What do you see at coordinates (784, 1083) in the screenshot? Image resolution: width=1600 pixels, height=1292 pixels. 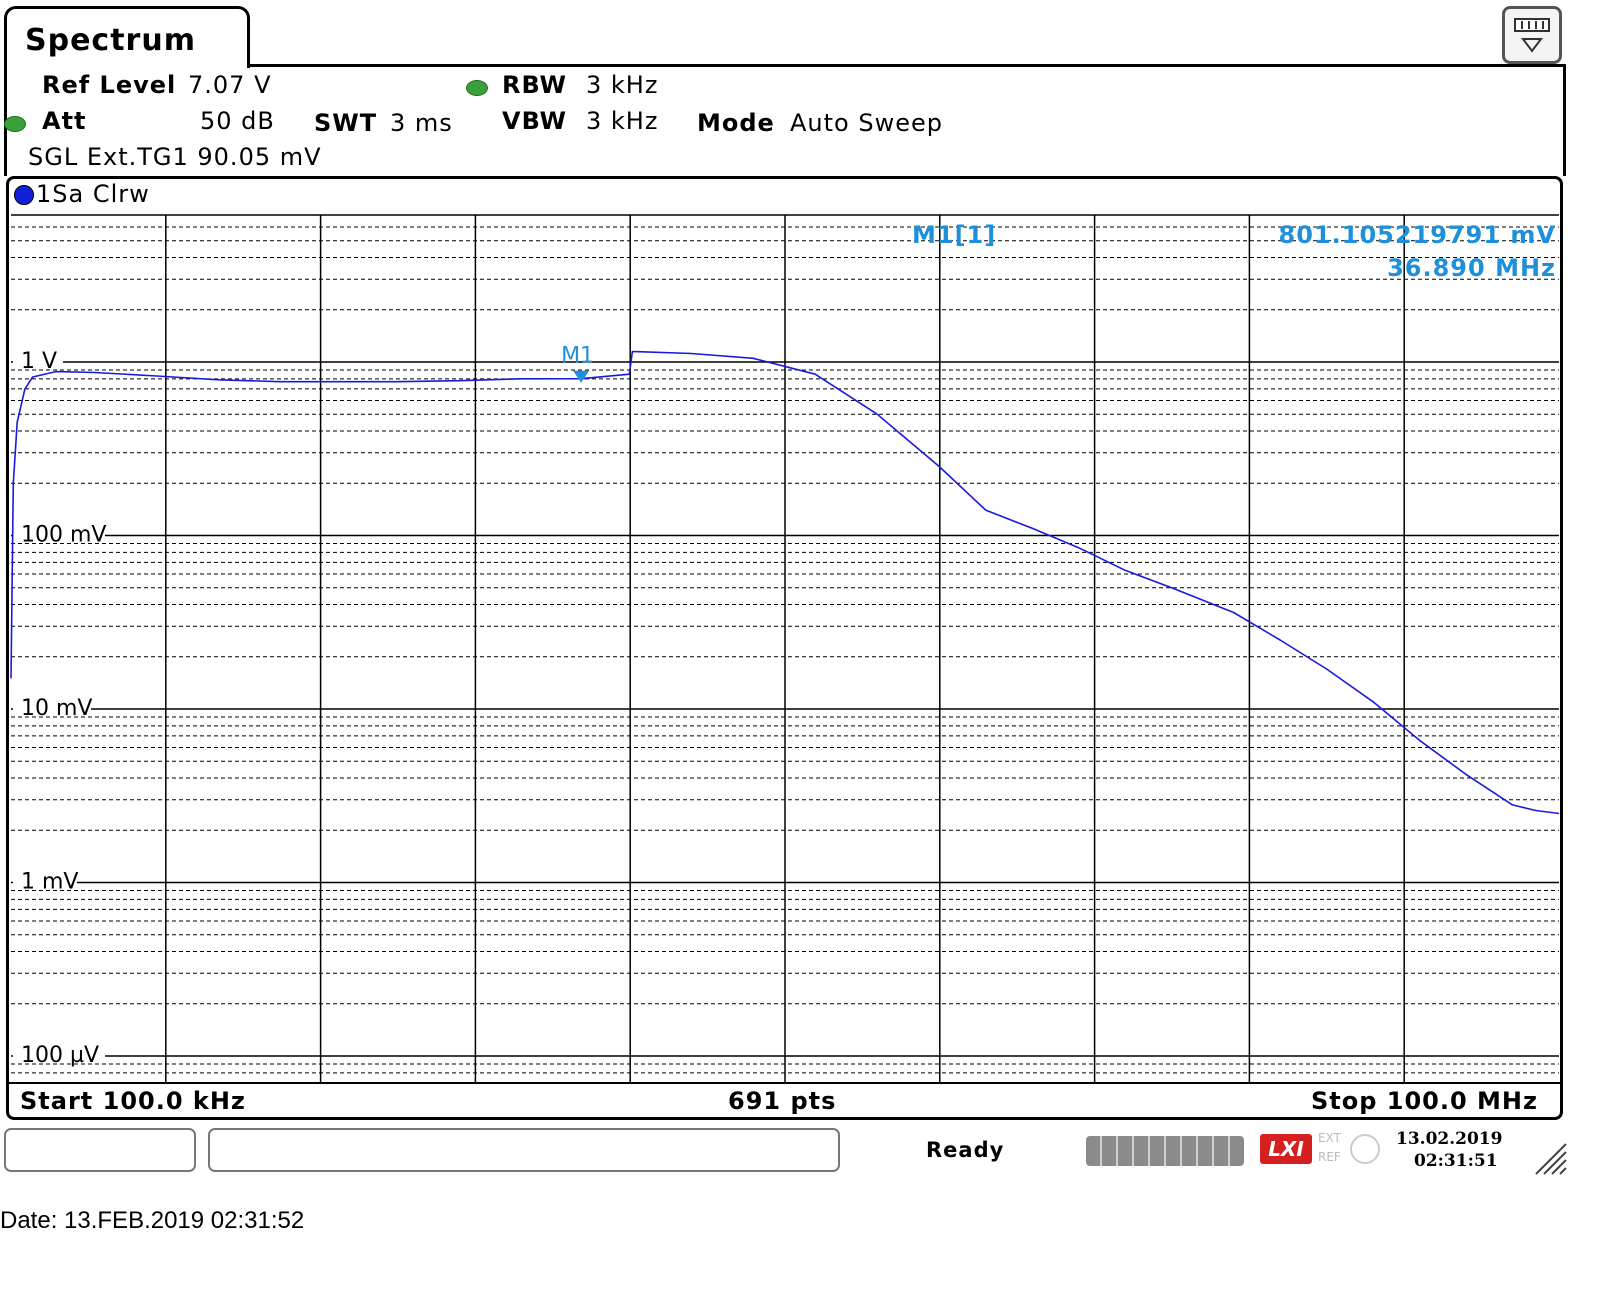 I see `footer-divider` at bounding box center [784, 1083].